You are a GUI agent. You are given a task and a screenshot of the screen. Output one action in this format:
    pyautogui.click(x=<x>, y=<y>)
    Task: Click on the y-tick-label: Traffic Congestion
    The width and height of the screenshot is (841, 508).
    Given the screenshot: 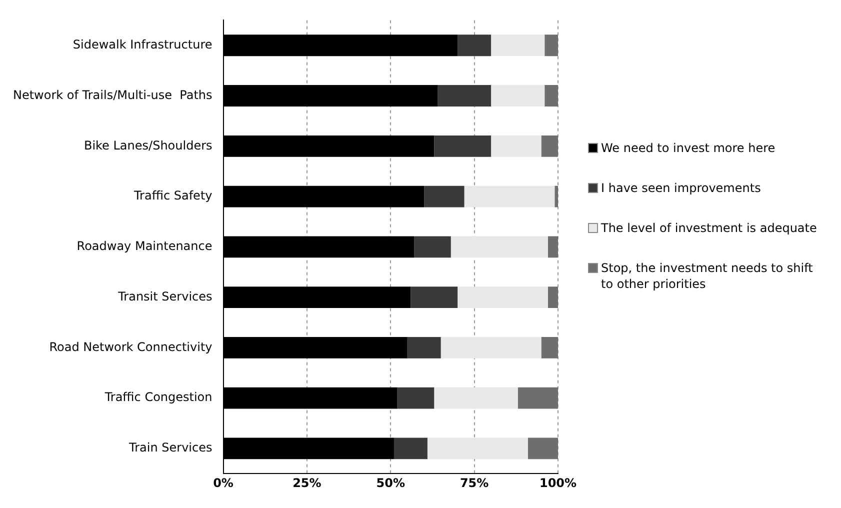 What is the action you would take?
    pyautogui.click(x=158, y=397)
    